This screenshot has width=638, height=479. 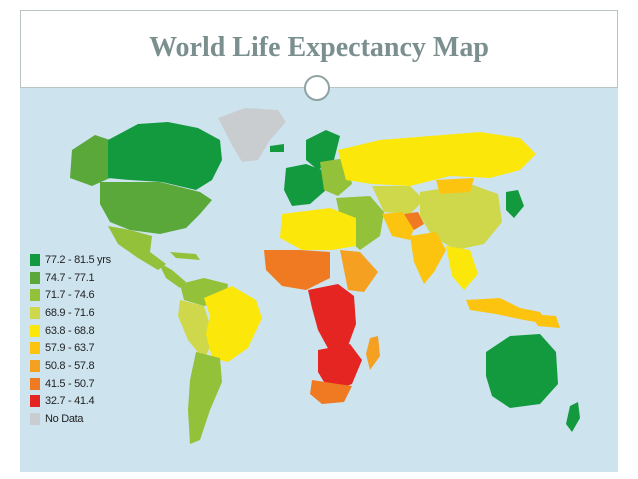 I want to click on region-afghanistan, so click(x=414, y=221).